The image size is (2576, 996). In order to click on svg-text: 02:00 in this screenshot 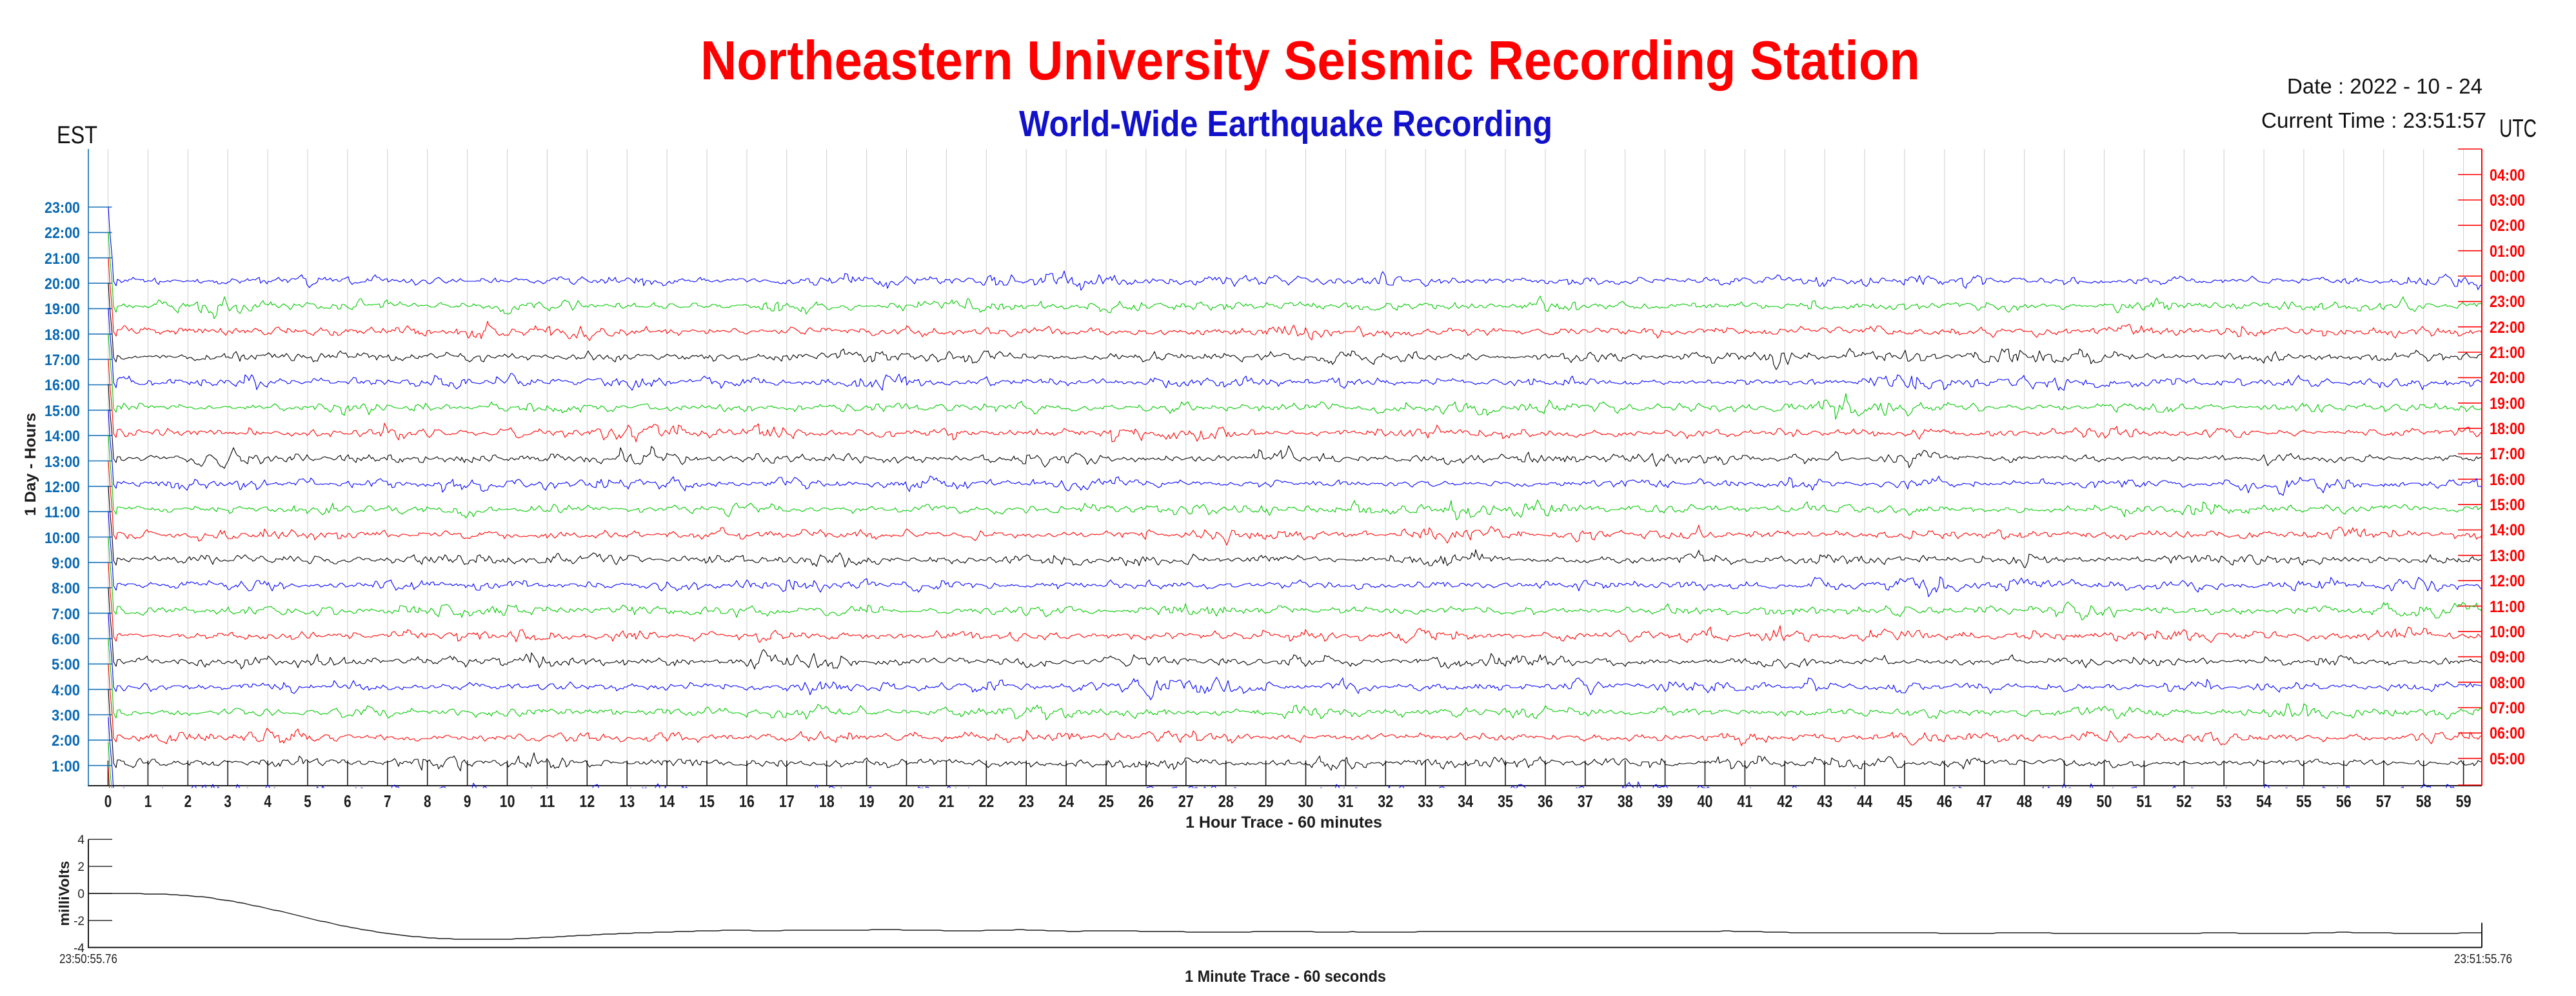, I will do `click(2507, 226)`.